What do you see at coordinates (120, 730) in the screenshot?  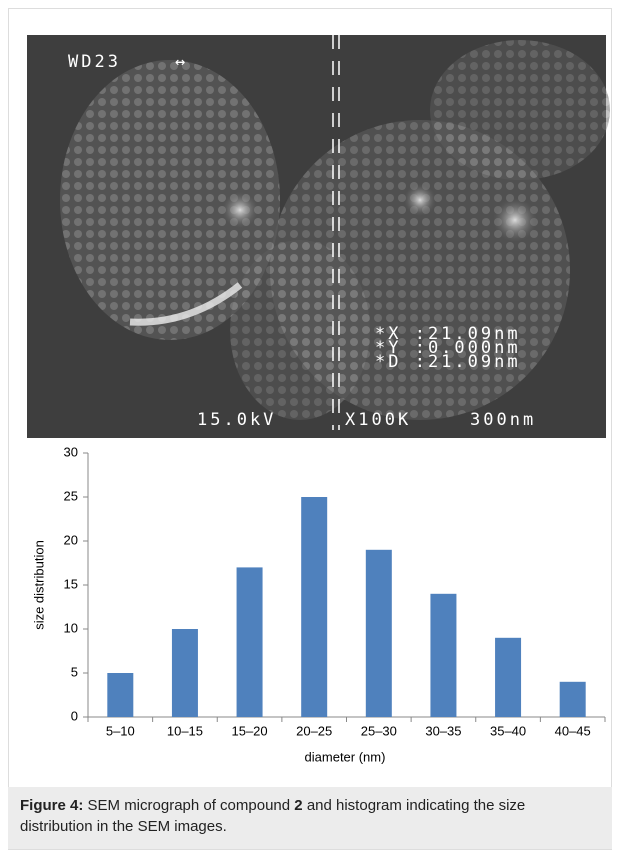 I see `x-tick-label: 5–10` at bounding box center [120, 730].